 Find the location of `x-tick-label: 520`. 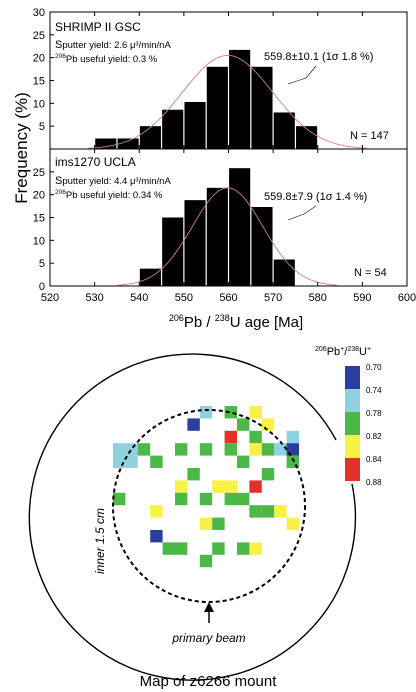

x-tick-label: 520 is located at coordinates (50, 298).